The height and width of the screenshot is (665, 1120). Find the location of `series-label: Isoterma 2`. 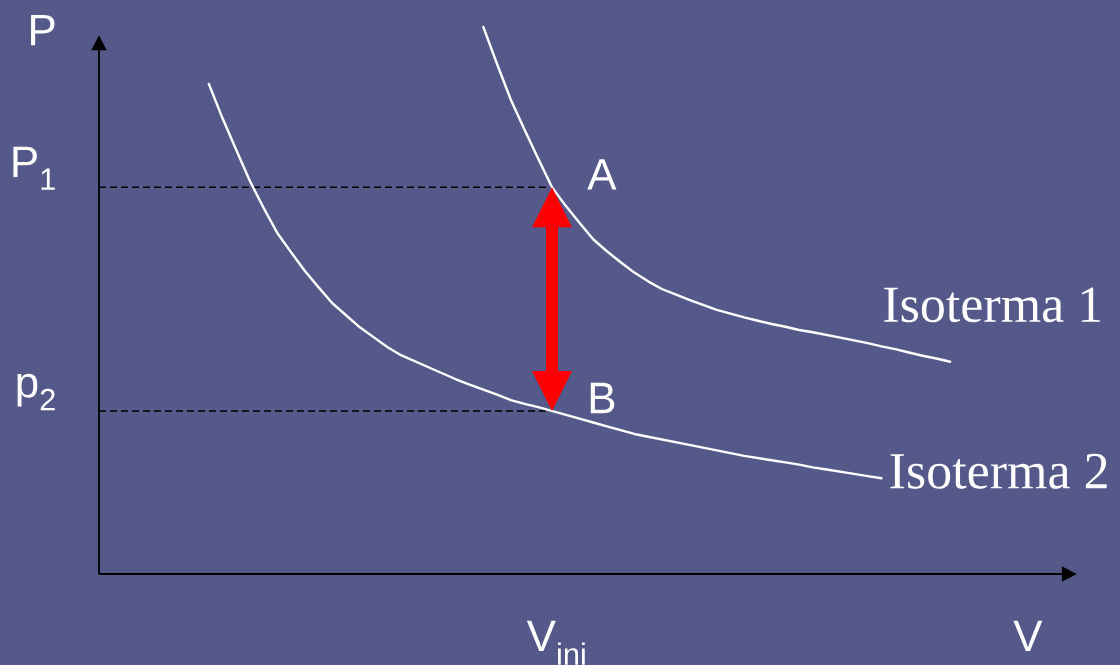

series-label: Isoterma 2 is located at coordinates (998, 471).